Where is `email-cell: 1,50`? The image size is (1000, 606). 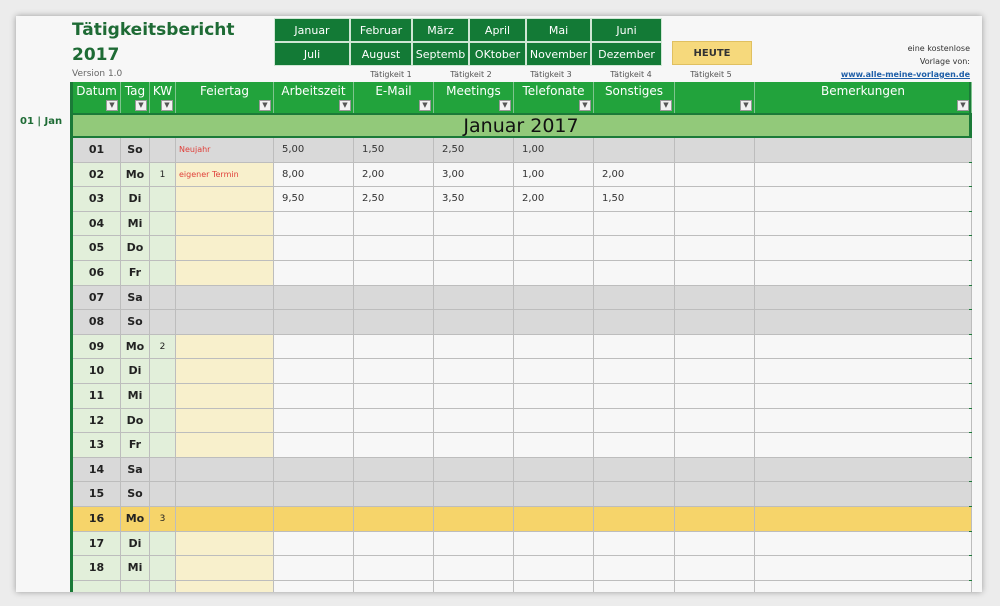 email-cell: 1,50 is located at coordinates (394, 150).